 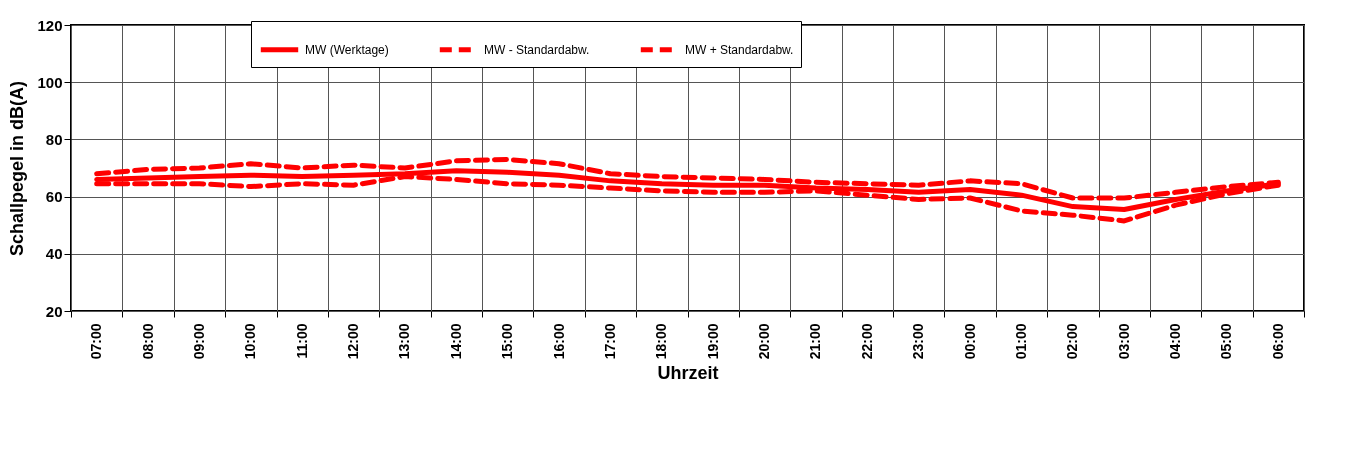 What do you see at coordinates (558, 341) in the screenshot?
I see `x-tick-label: 16:00` at bounding box center [558, 341].